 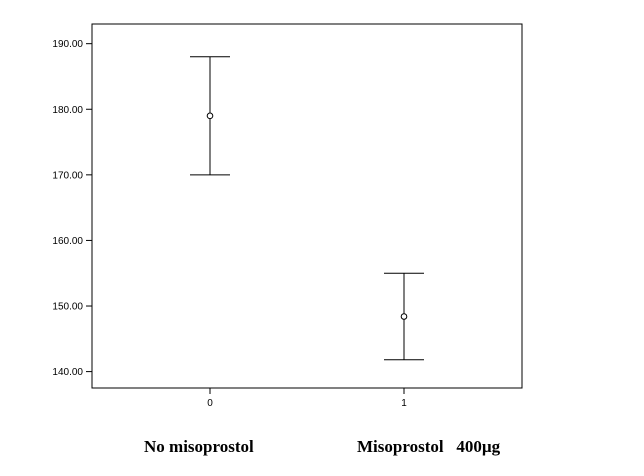 I want to click on y-tick-label: 190.00, so click(x=67, y=44).